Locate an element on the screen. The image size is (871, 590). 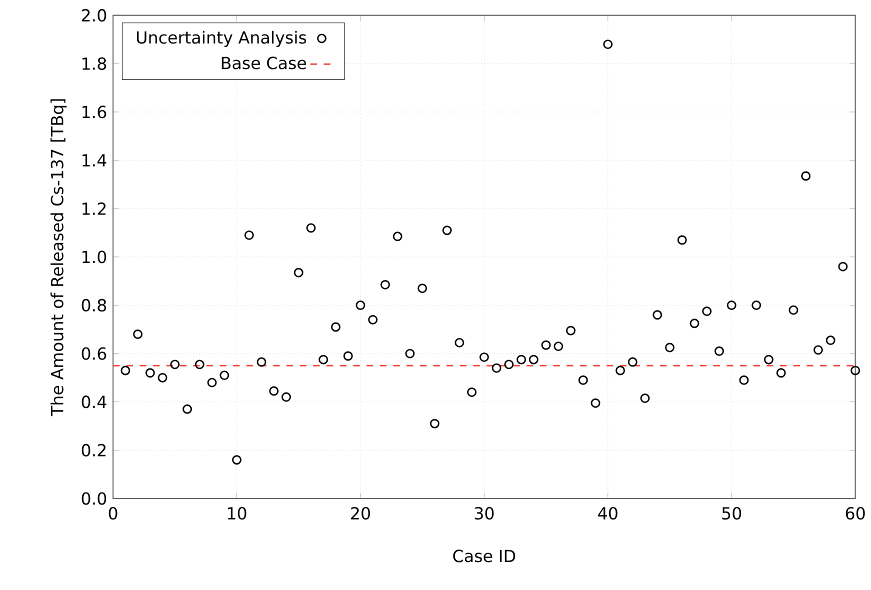
x-tick-label: 10 is located at coordinates (237, 513).